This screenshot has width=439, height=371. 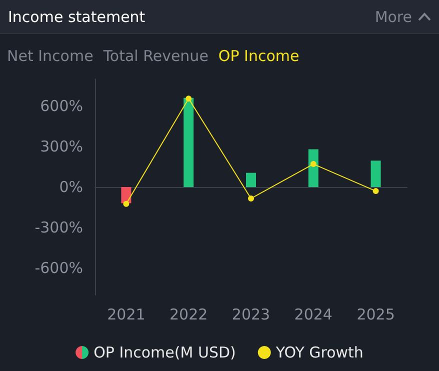 I want to click on text: OP Income, so click(x=259, y=56).